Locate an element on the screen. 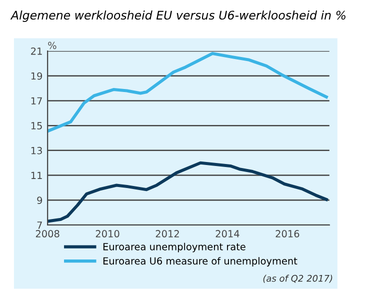  legend-label: Euroarea U6 measure of unemployment is located at coordinates (200, 261).